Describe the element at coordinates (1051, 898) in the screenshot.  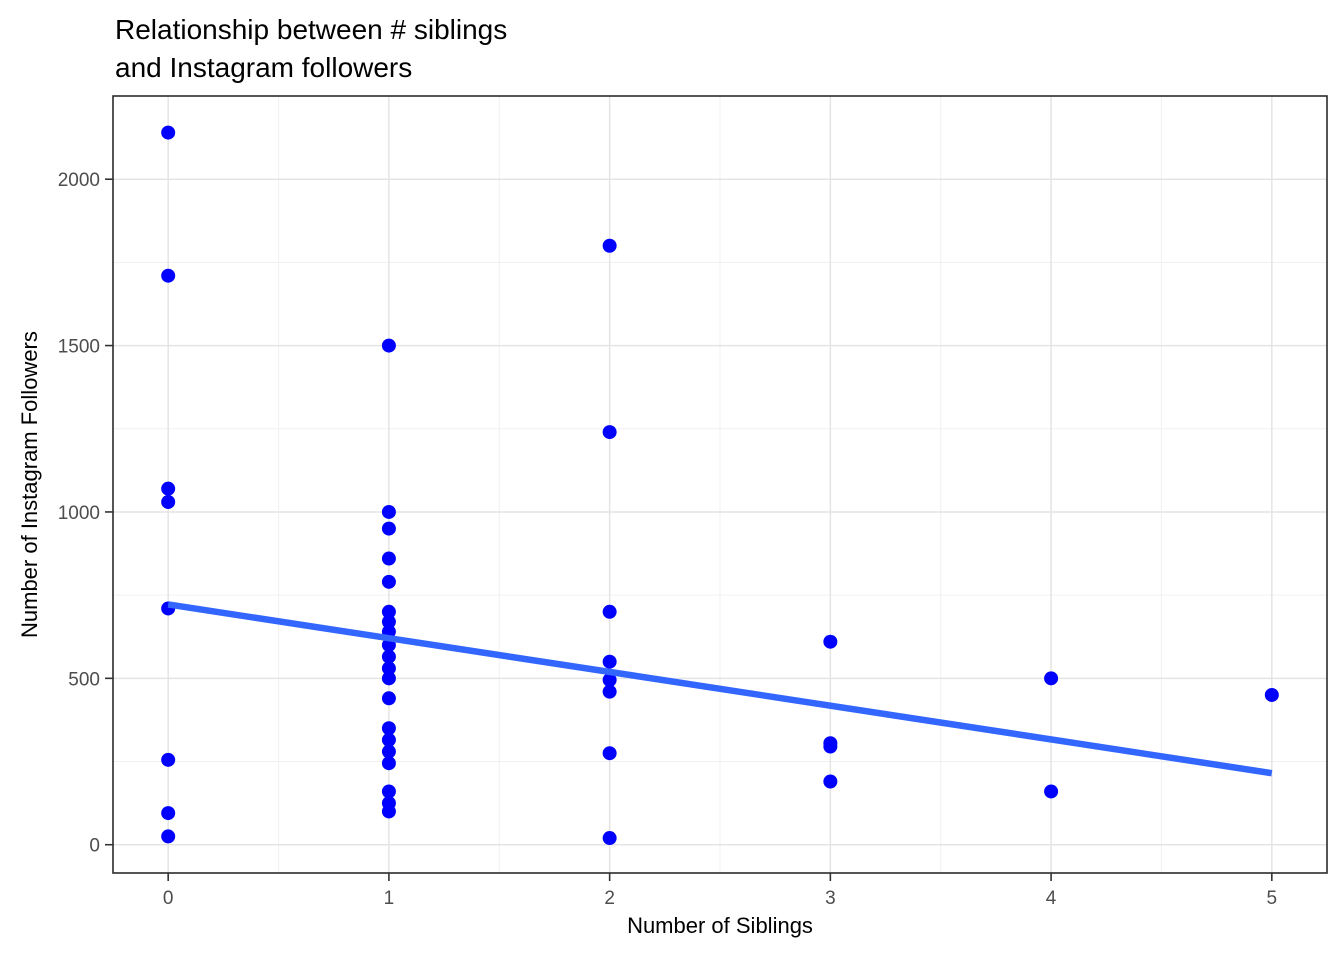
I see `x-tick-label: 4` at that location.